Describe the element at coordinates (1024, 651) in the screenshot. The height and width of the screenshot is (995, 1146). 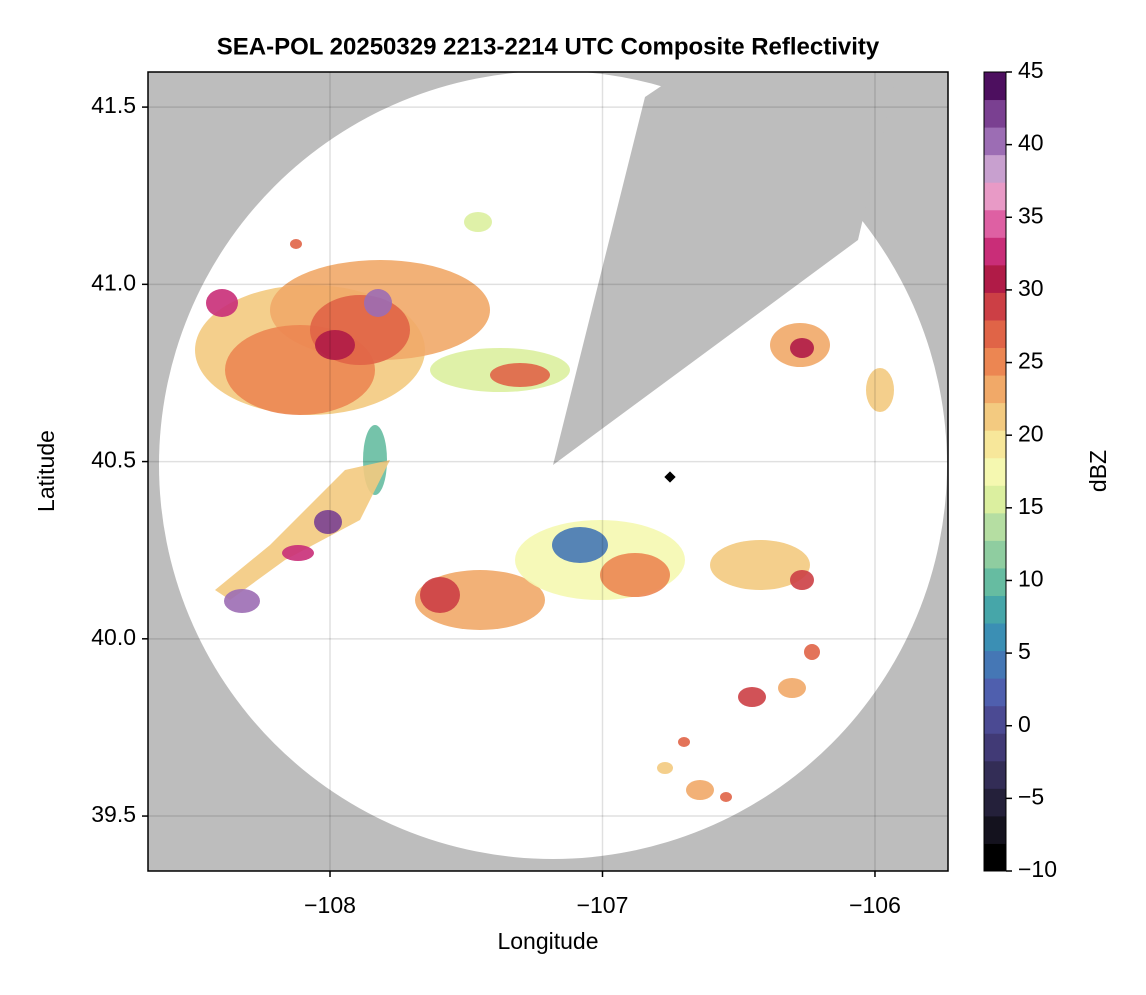
I see `colorbar-tick-label: 5` at that location.